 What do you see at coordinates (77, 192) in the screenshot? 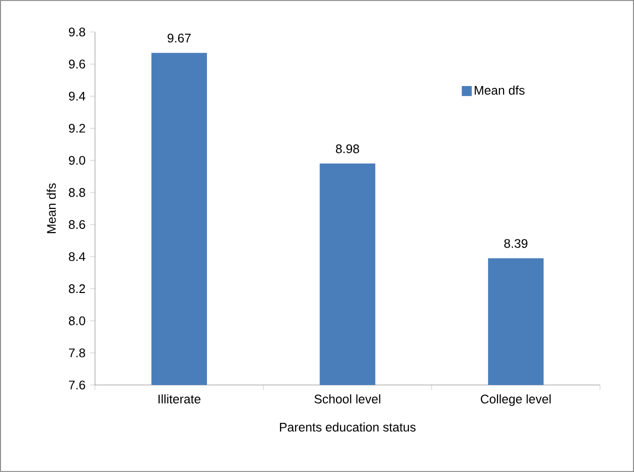
I see `y-tick-label: 8.8` at bounding box center [77, 192].